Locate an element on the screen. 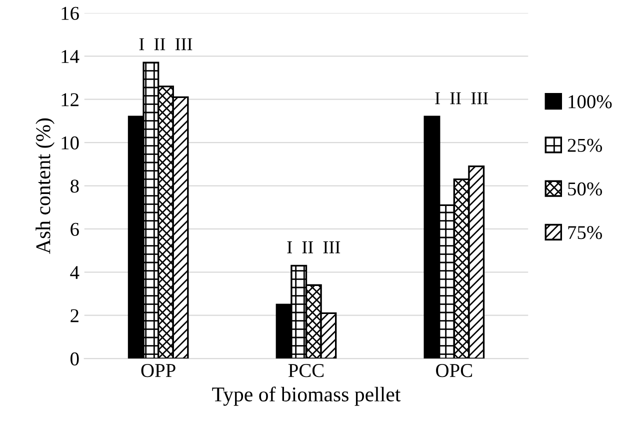  legend-label: 100% is located at coordinates (590, 101).